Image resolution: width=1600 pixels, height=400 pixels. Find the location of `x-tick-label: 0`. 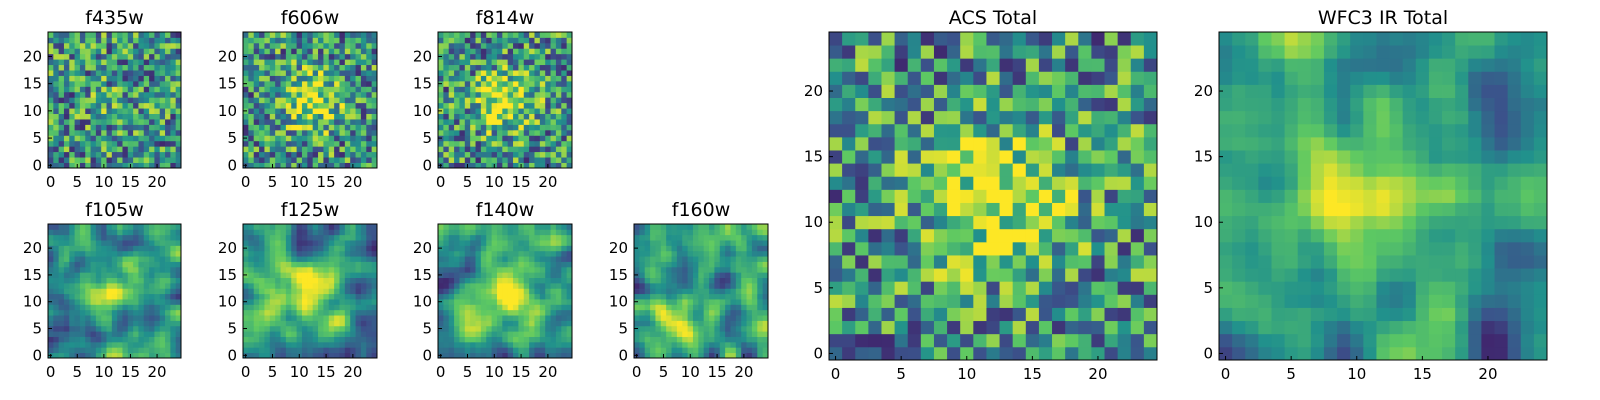

x-tick-label: 0 is located at coordinates (441, 182).